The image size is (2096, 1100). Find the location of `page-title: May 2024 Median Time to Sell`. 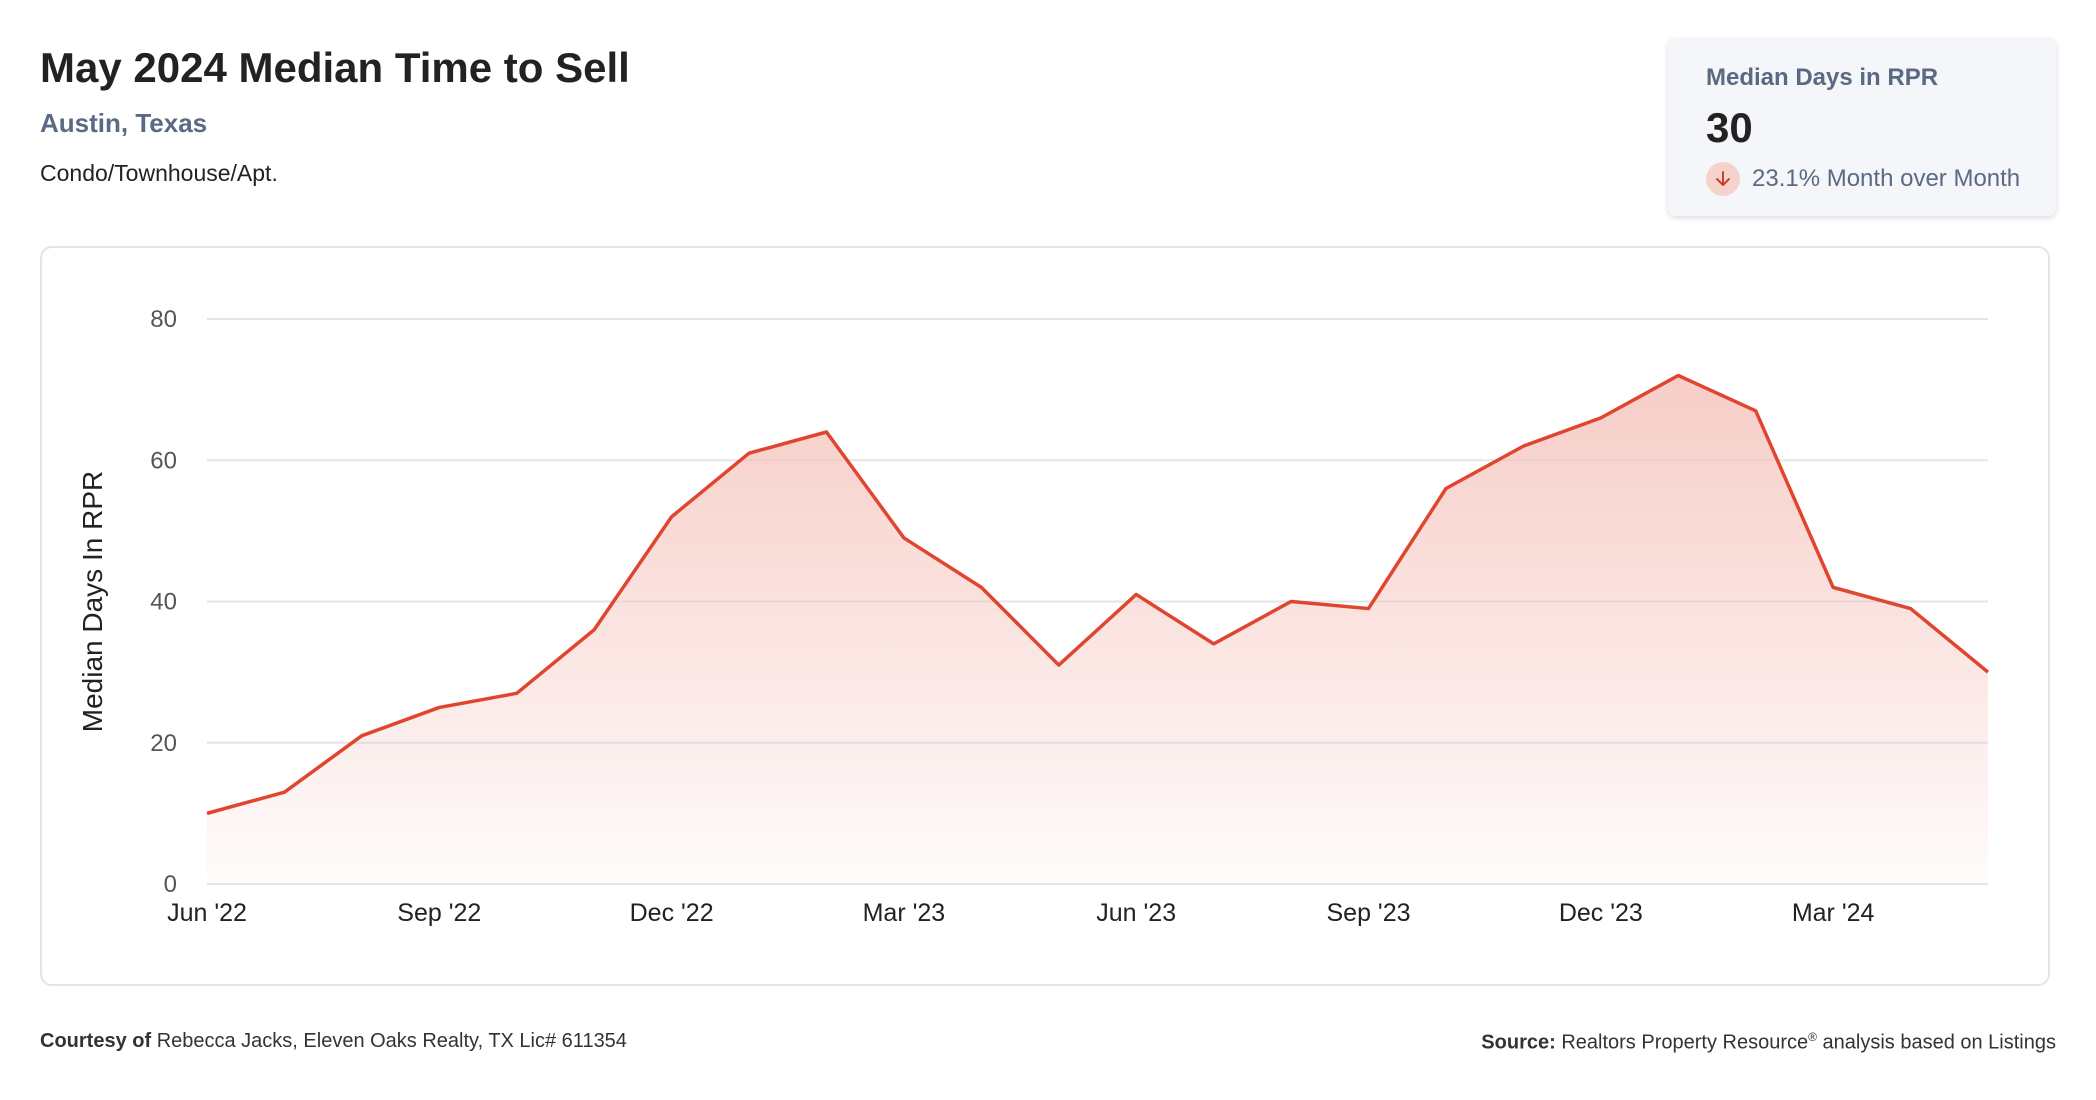

page-title: May 2024 Median Time to Sell is located at coordinates (335, 67).